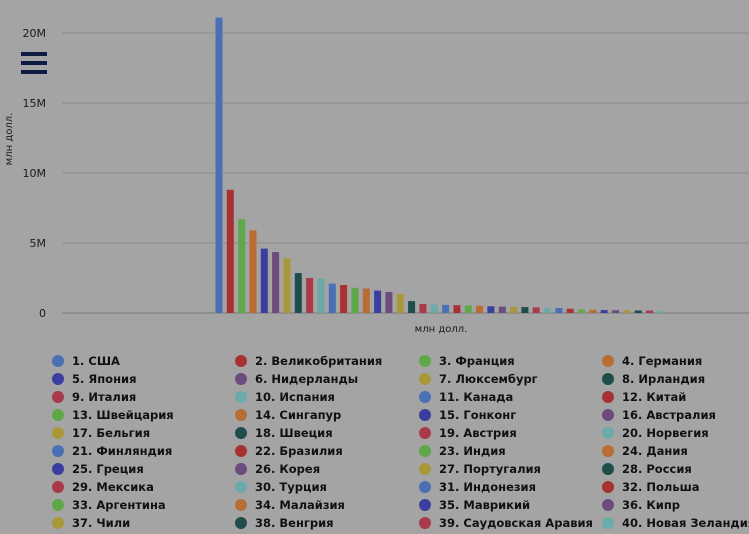  Describe the element at coordinates (101, 523) in the screenshot. I see `legend-label: 37. Чили` at that location.